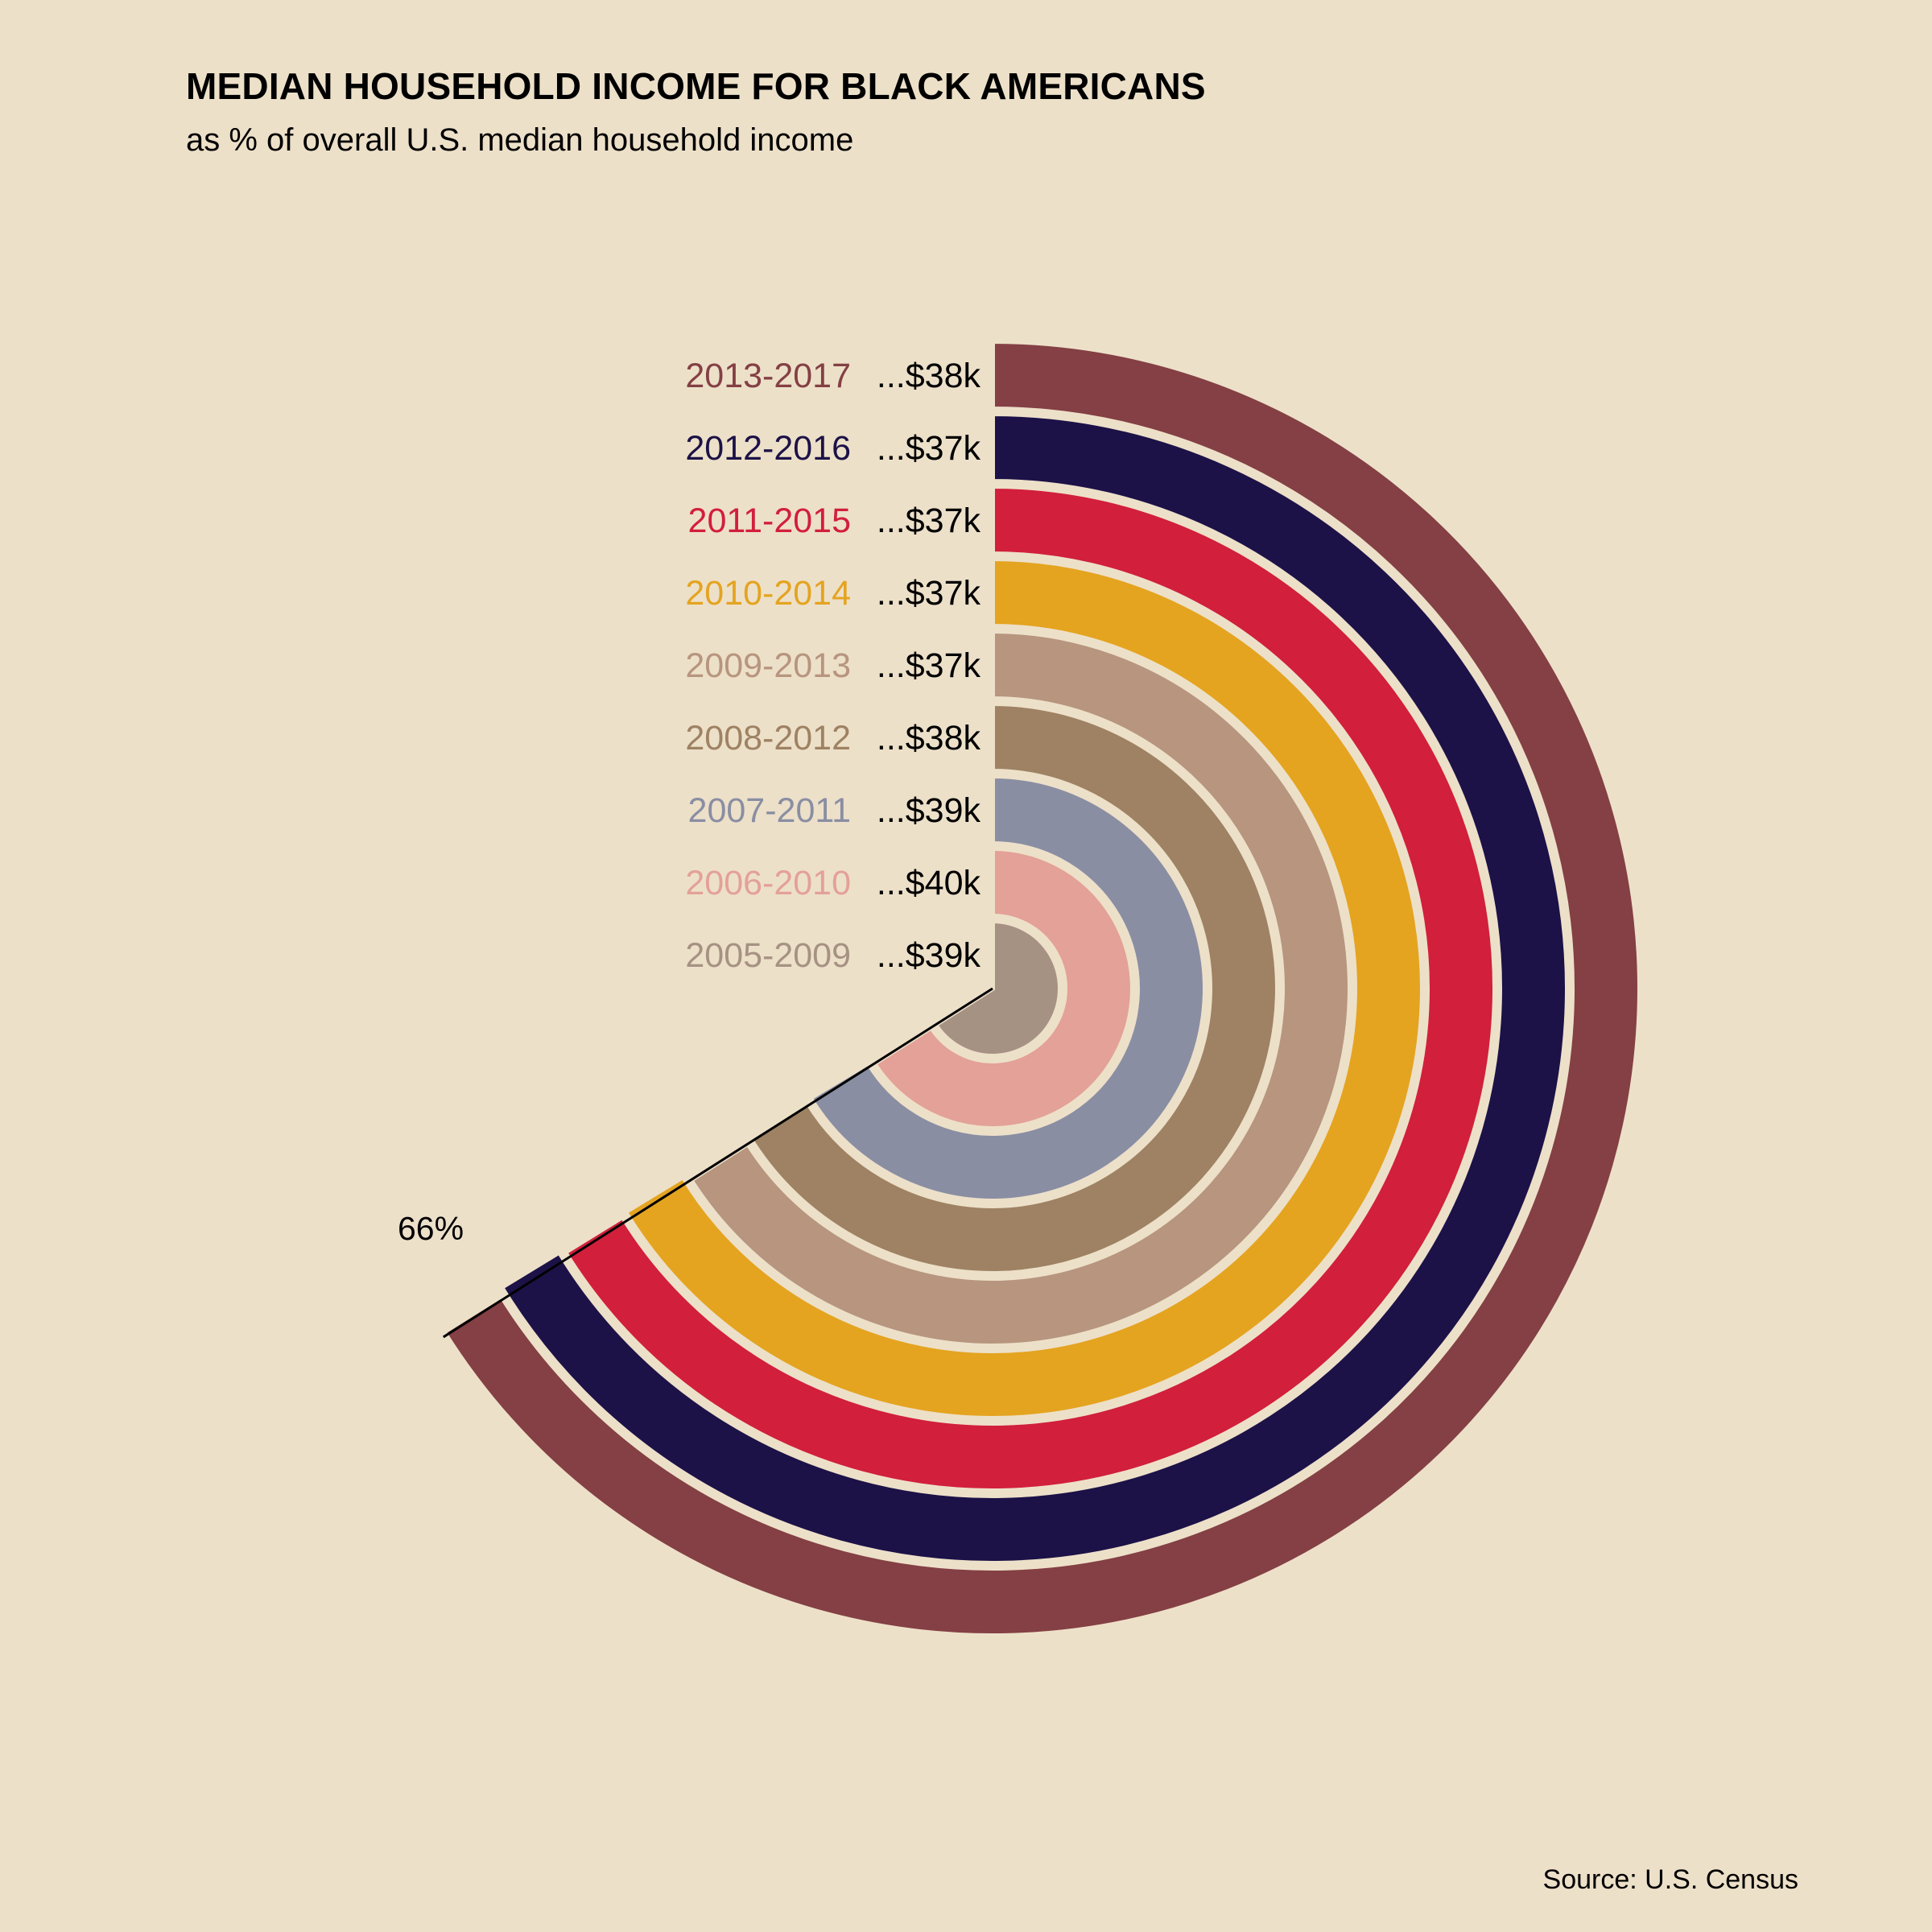 Image resolution: width=1932 pixels, height=1932 pixels. Describe the element at coordinates (768, 593) in the screenshot. I see `period-label: 2010-2014` at that location.